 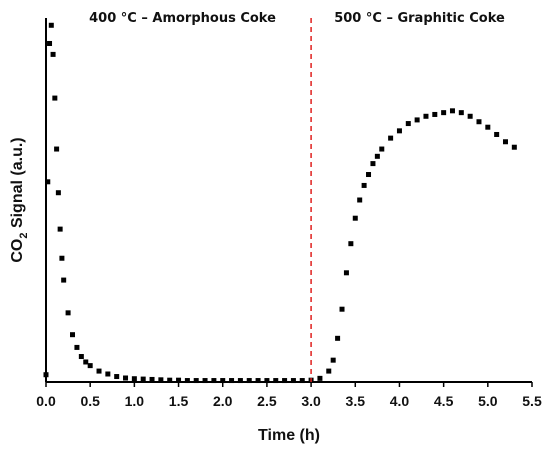 I want to click on x-tick-label: 5.5, so click(x=532, y=401).